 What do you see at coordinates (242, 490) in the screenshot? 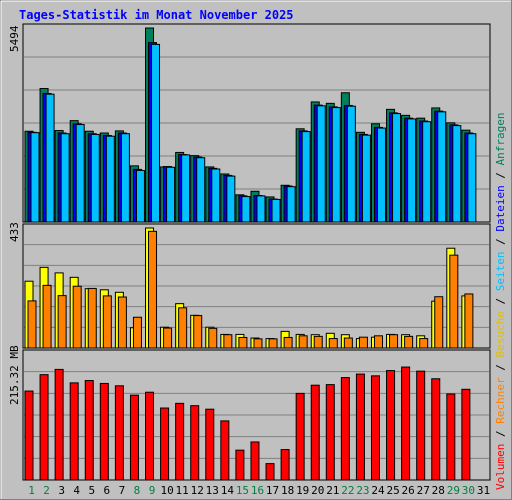
I see `x-tick-label: 15` at bounding box center [242, 490].